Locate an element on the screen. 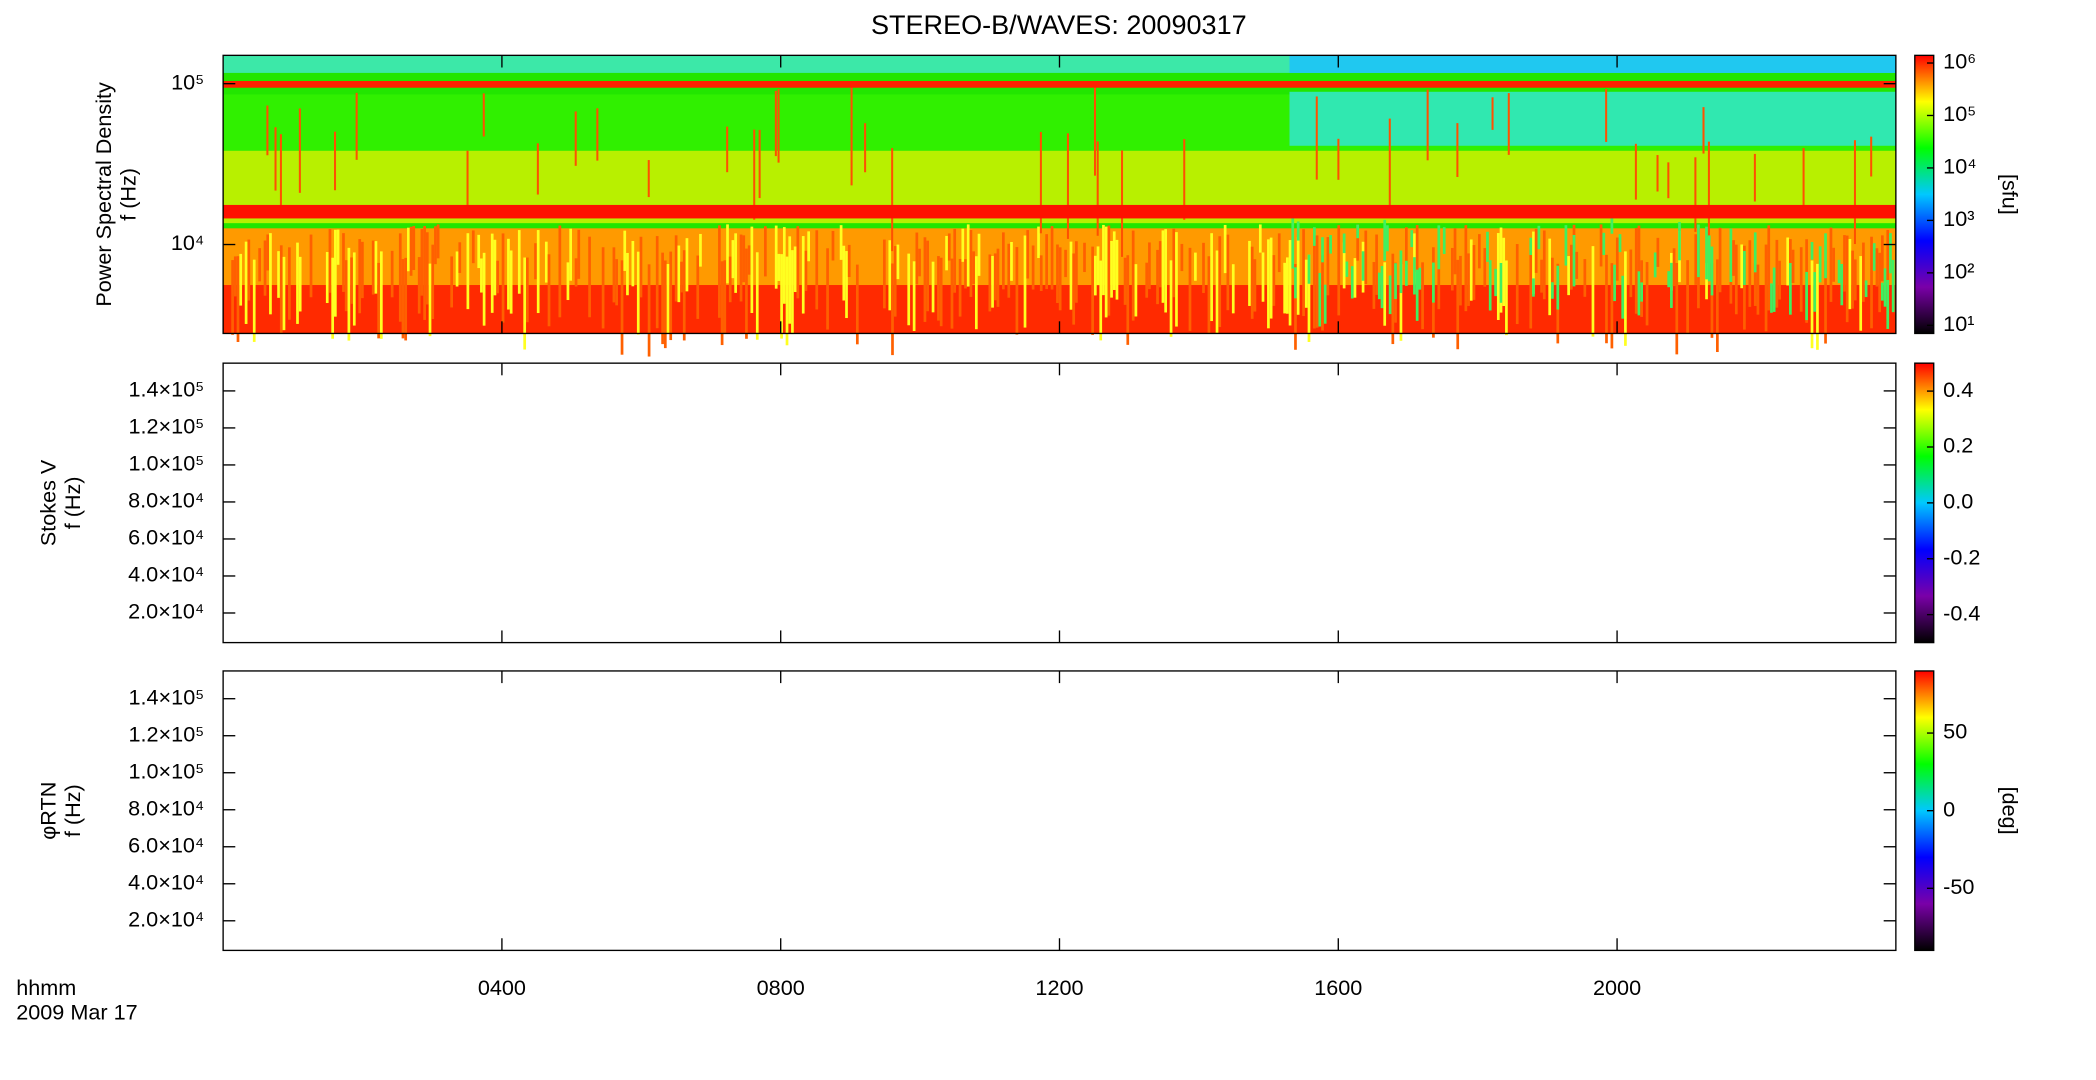 Image resolution: width=2096 pixels, height=1080 pixels. colorbar-tick-label: -0.4 is located at coordinates (1961, 612).